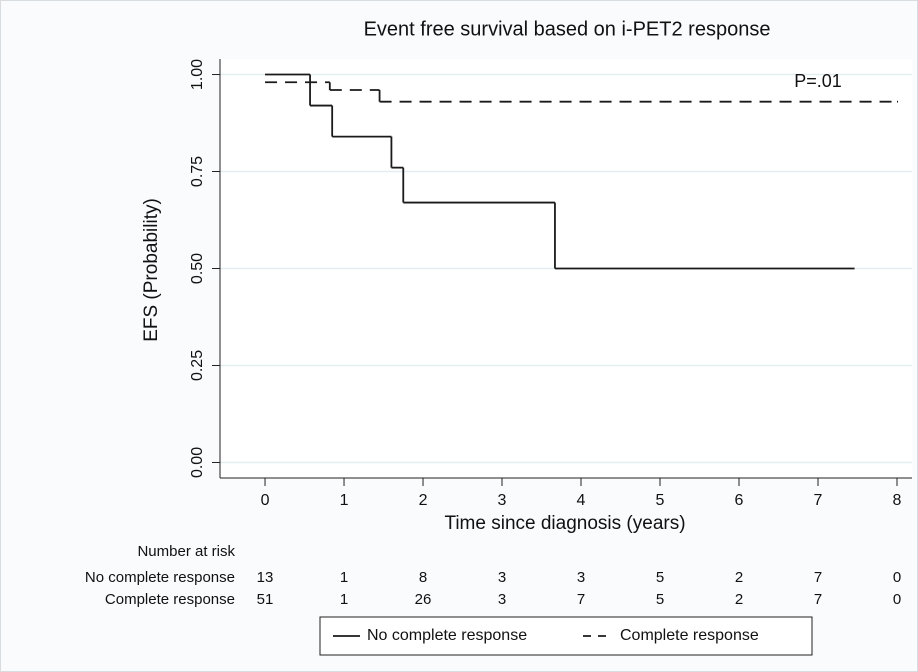  Describe the element at coordinates (423, 599) in the screenshot. I see `risk-count: 26` at that location.